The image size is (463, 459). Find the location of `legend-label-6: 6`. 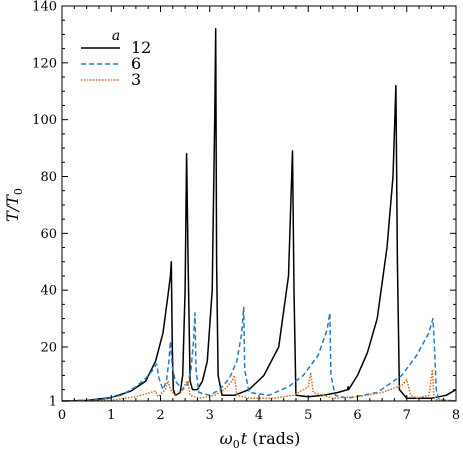

legend-label-6: 6 is located at coordinates (136, 63).